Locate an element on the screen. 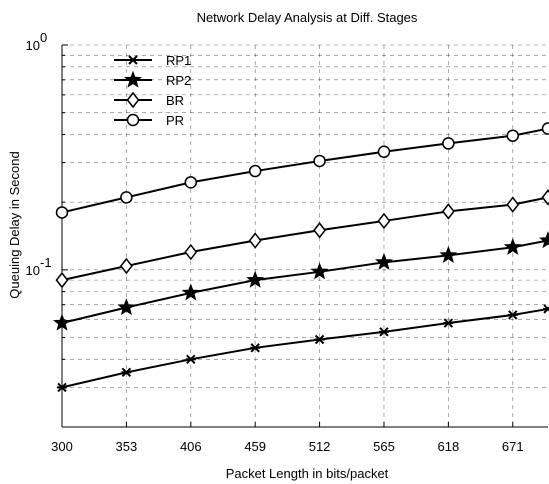 The width and height of the screenshot is (549, 484). y-tick-exponent: -1 is located at coordinates (46, 262).